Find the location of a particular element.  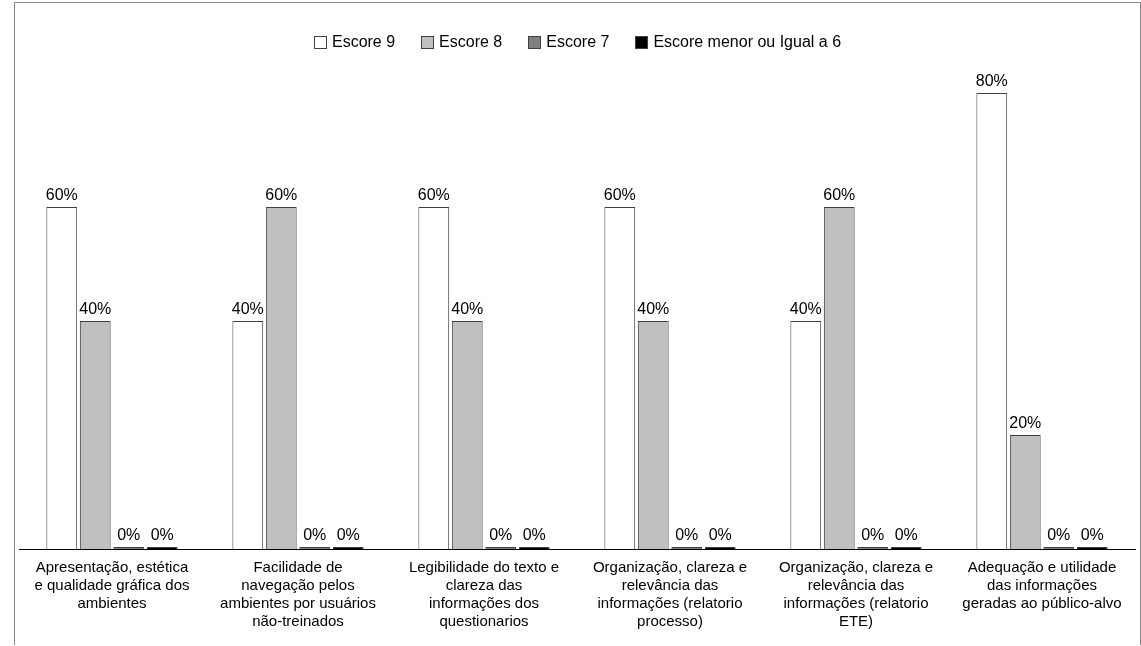

x-tick-label: Adequação e utilidade das informações geradas ao público-alvo is located at coordinates (1042, 585).